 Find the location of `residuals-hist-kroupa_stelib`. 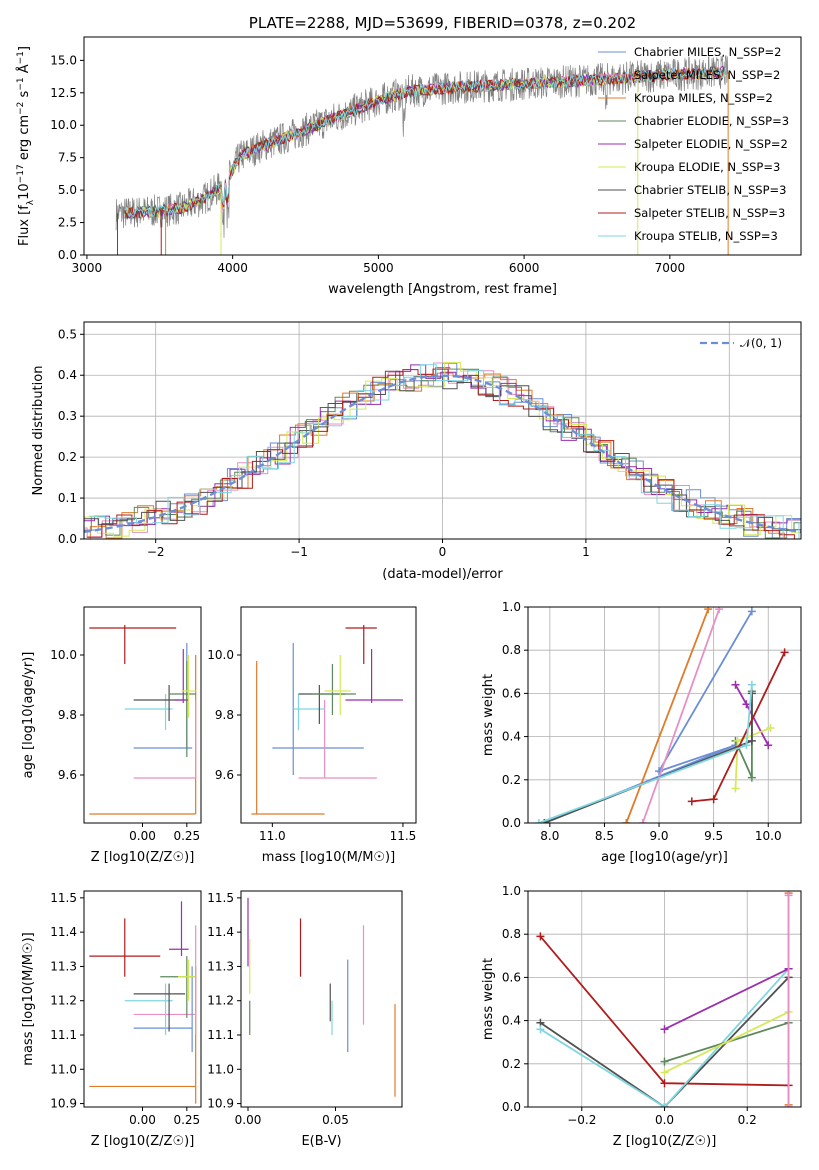

residuals-hist-kroupa_stelib is located at coordinates (445, 451).